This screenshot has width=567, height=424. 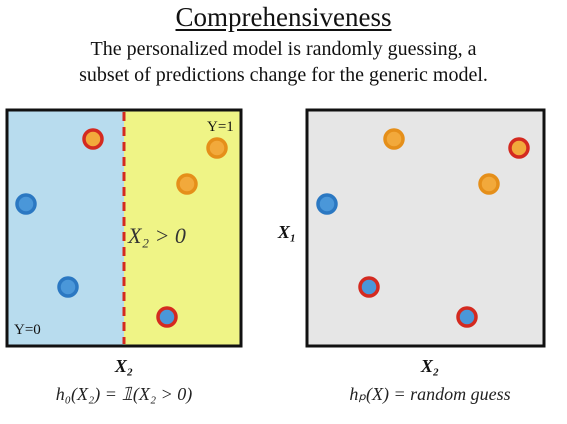 I want to click on boundary-label: X₂ > 0, so click(x=156, y=235).